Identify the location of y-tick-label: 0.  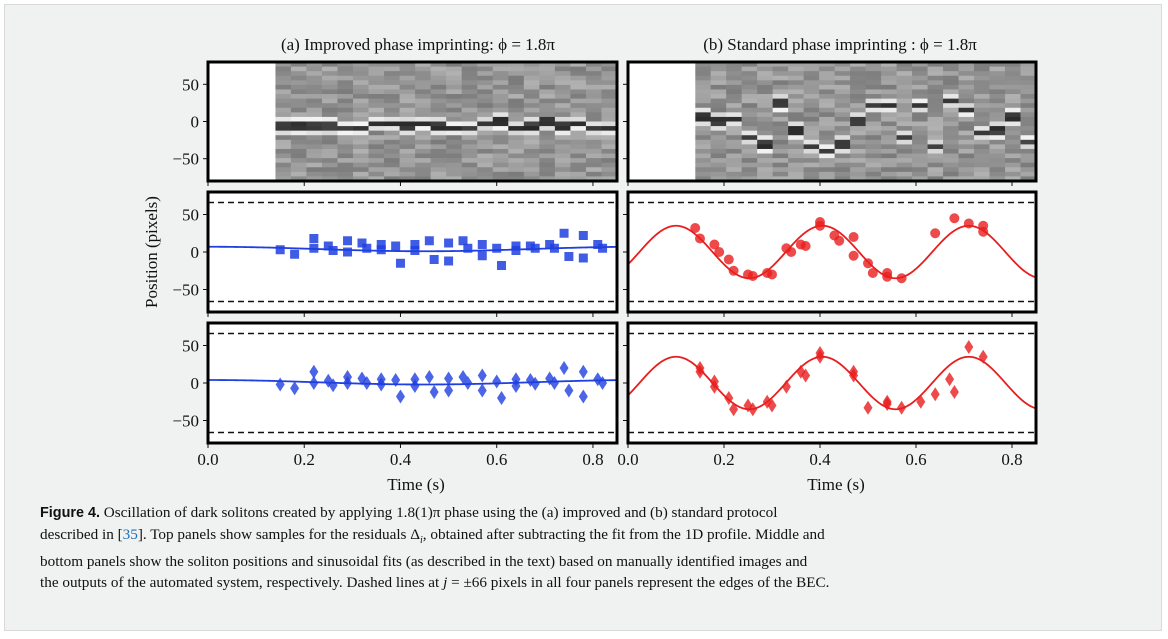
(195, 122).